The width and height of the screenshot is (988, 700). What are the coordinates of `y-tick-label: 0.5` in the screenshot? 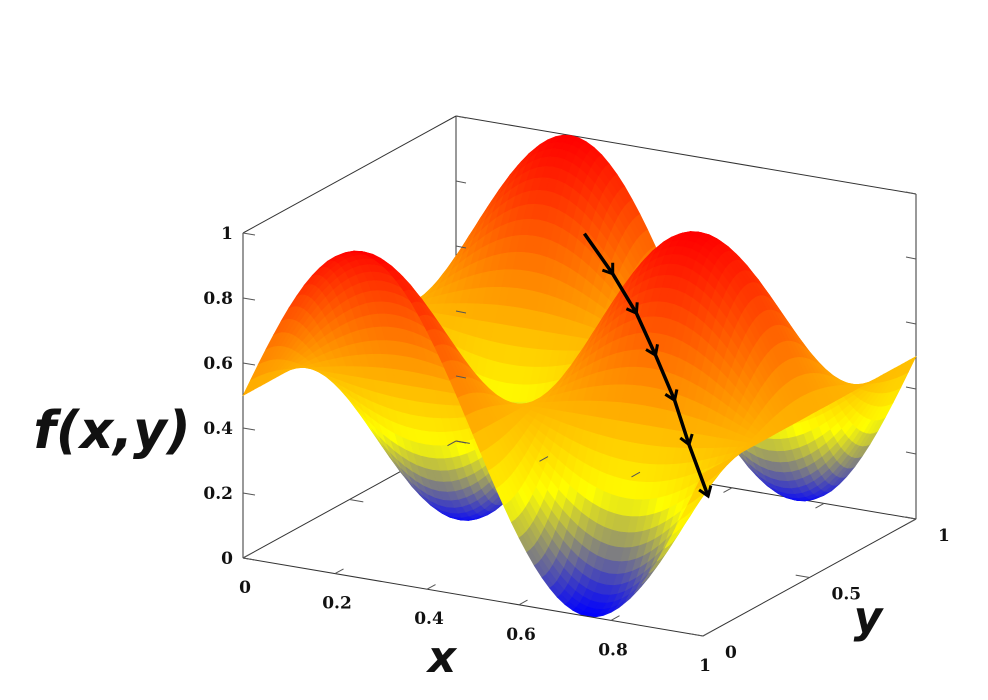 It's located at (847, 595).